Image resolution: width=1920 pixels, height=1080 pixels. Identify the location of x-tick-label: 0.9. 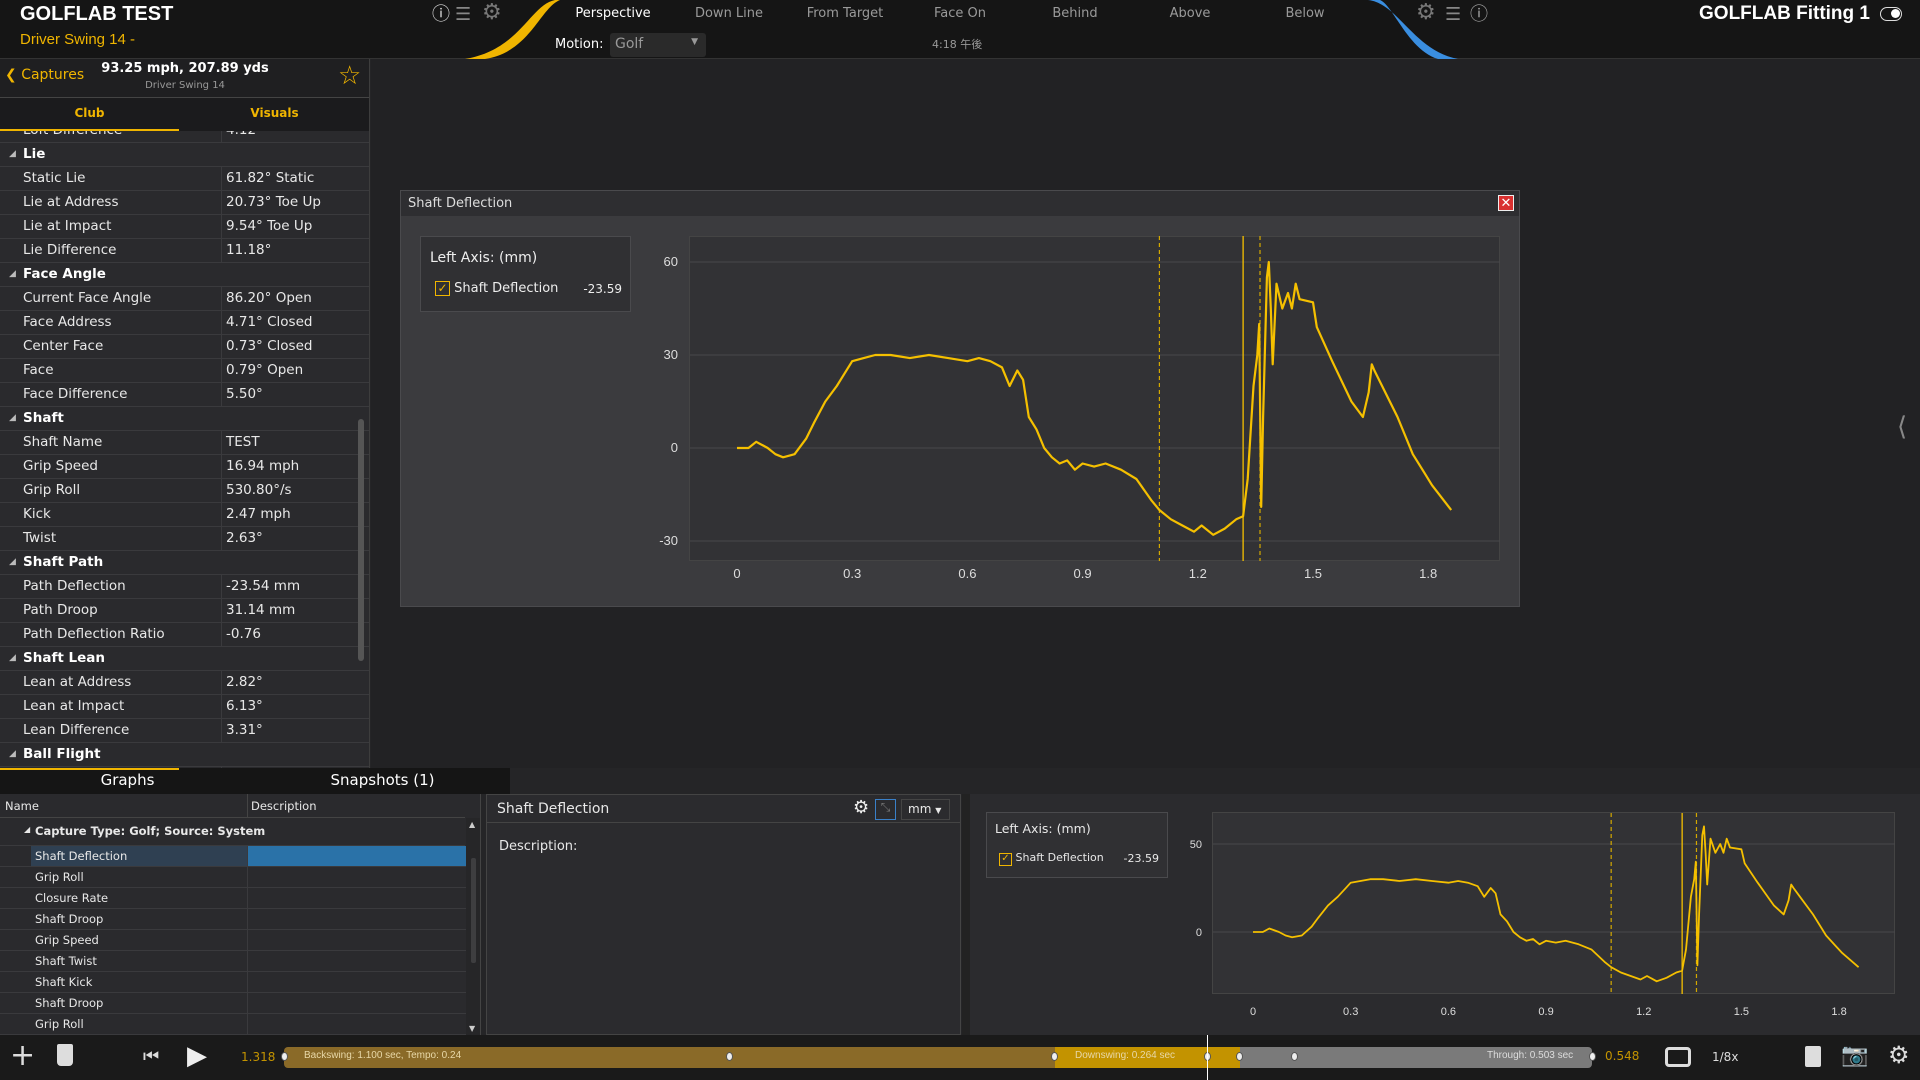
(1545, 1012).